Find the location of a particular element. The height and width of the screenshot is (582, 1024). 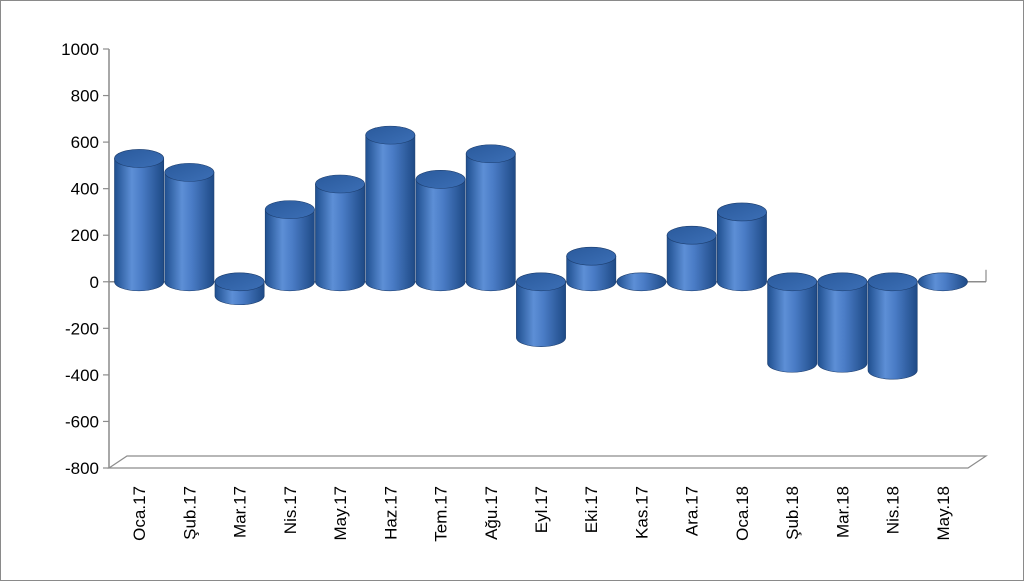

x-category-label: Eyl.17 is located at coordinates (541, 509).